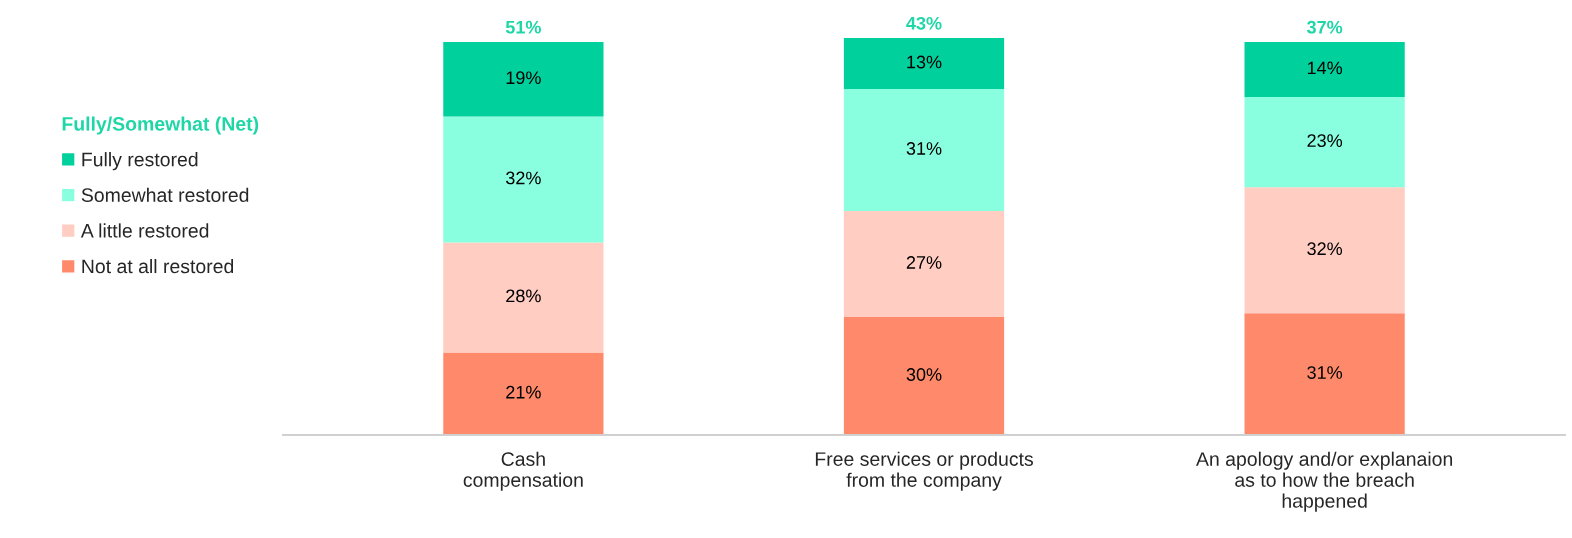 This screenshot has width=1572, height=538. Describe the element at coordinates (140, 161) in the screenshot. I see `legend-label: Fully restored` at that location.